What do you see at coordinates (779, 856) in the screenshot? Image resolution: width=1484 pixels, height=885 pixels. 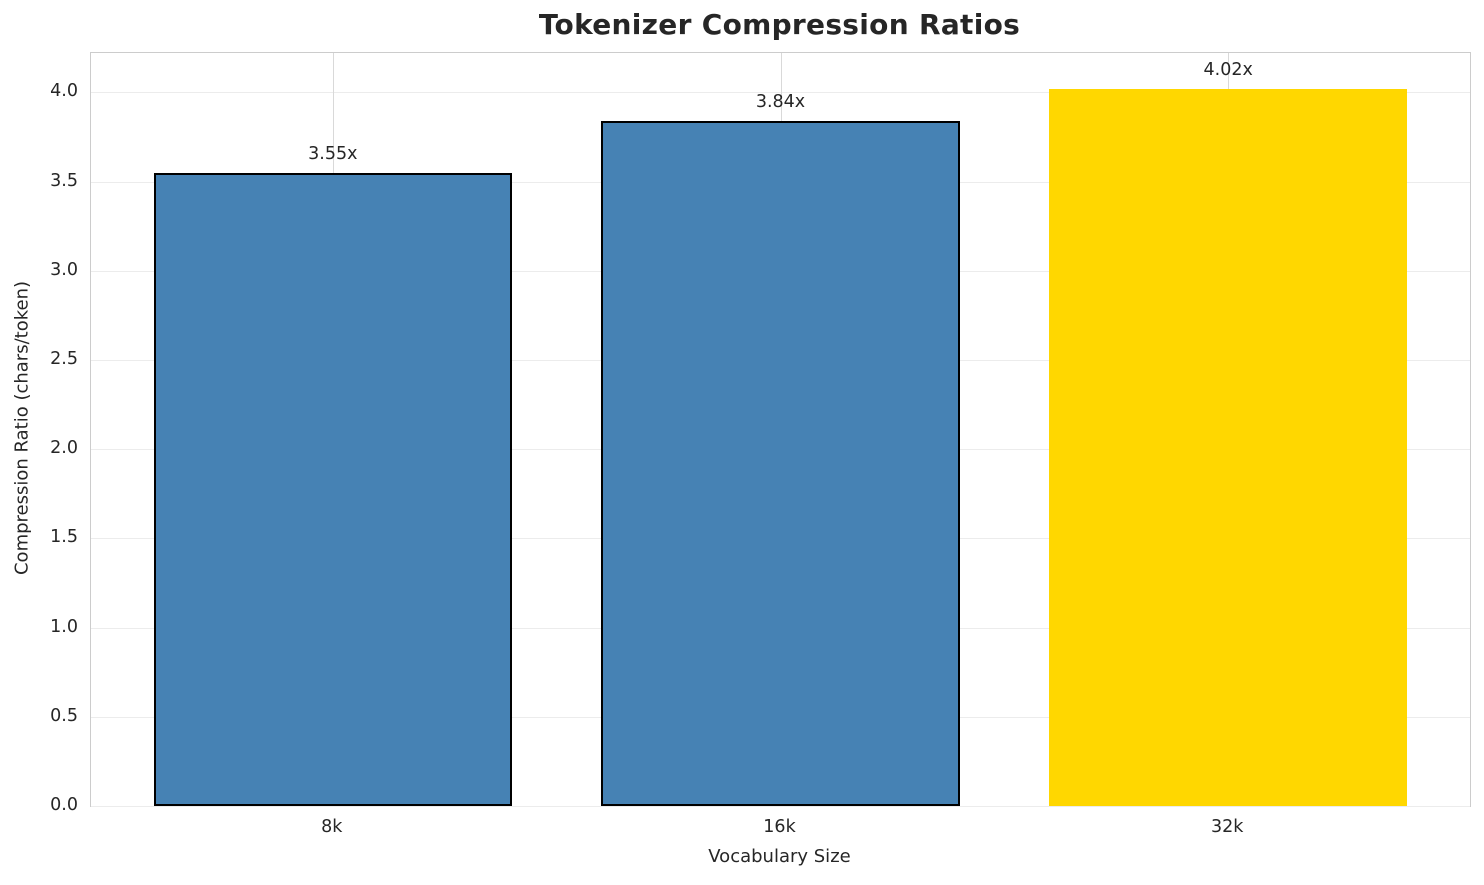 I see `x-axis-label: Vocabulary Size` at bounding box center [779, 856].